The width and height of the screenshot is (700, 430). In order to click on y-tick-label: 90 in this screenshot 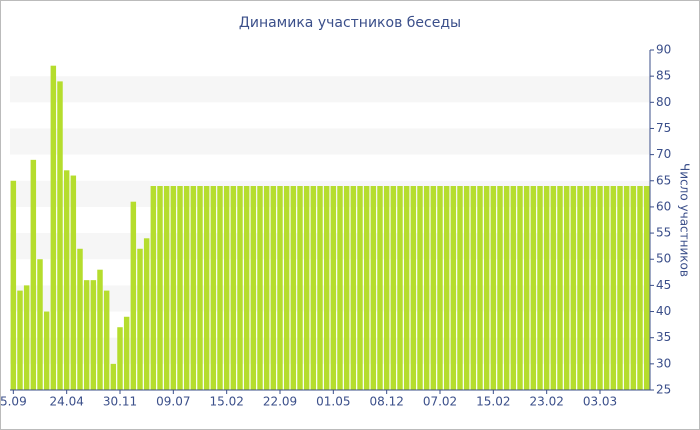, I will do `click(663, 50)`.